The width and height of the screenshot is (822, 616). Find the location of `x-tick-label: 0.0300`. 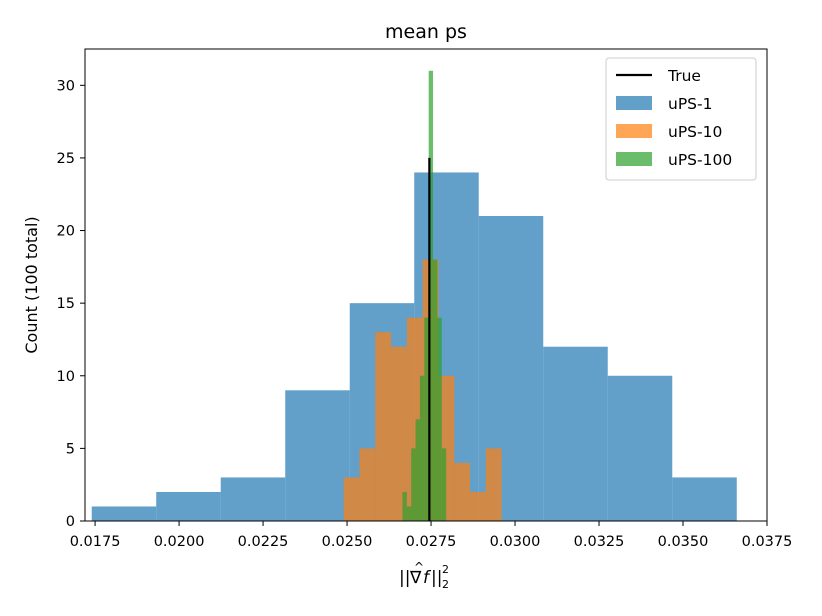

x-tick-label: 0.0300 is located at coordinates (515, 542).